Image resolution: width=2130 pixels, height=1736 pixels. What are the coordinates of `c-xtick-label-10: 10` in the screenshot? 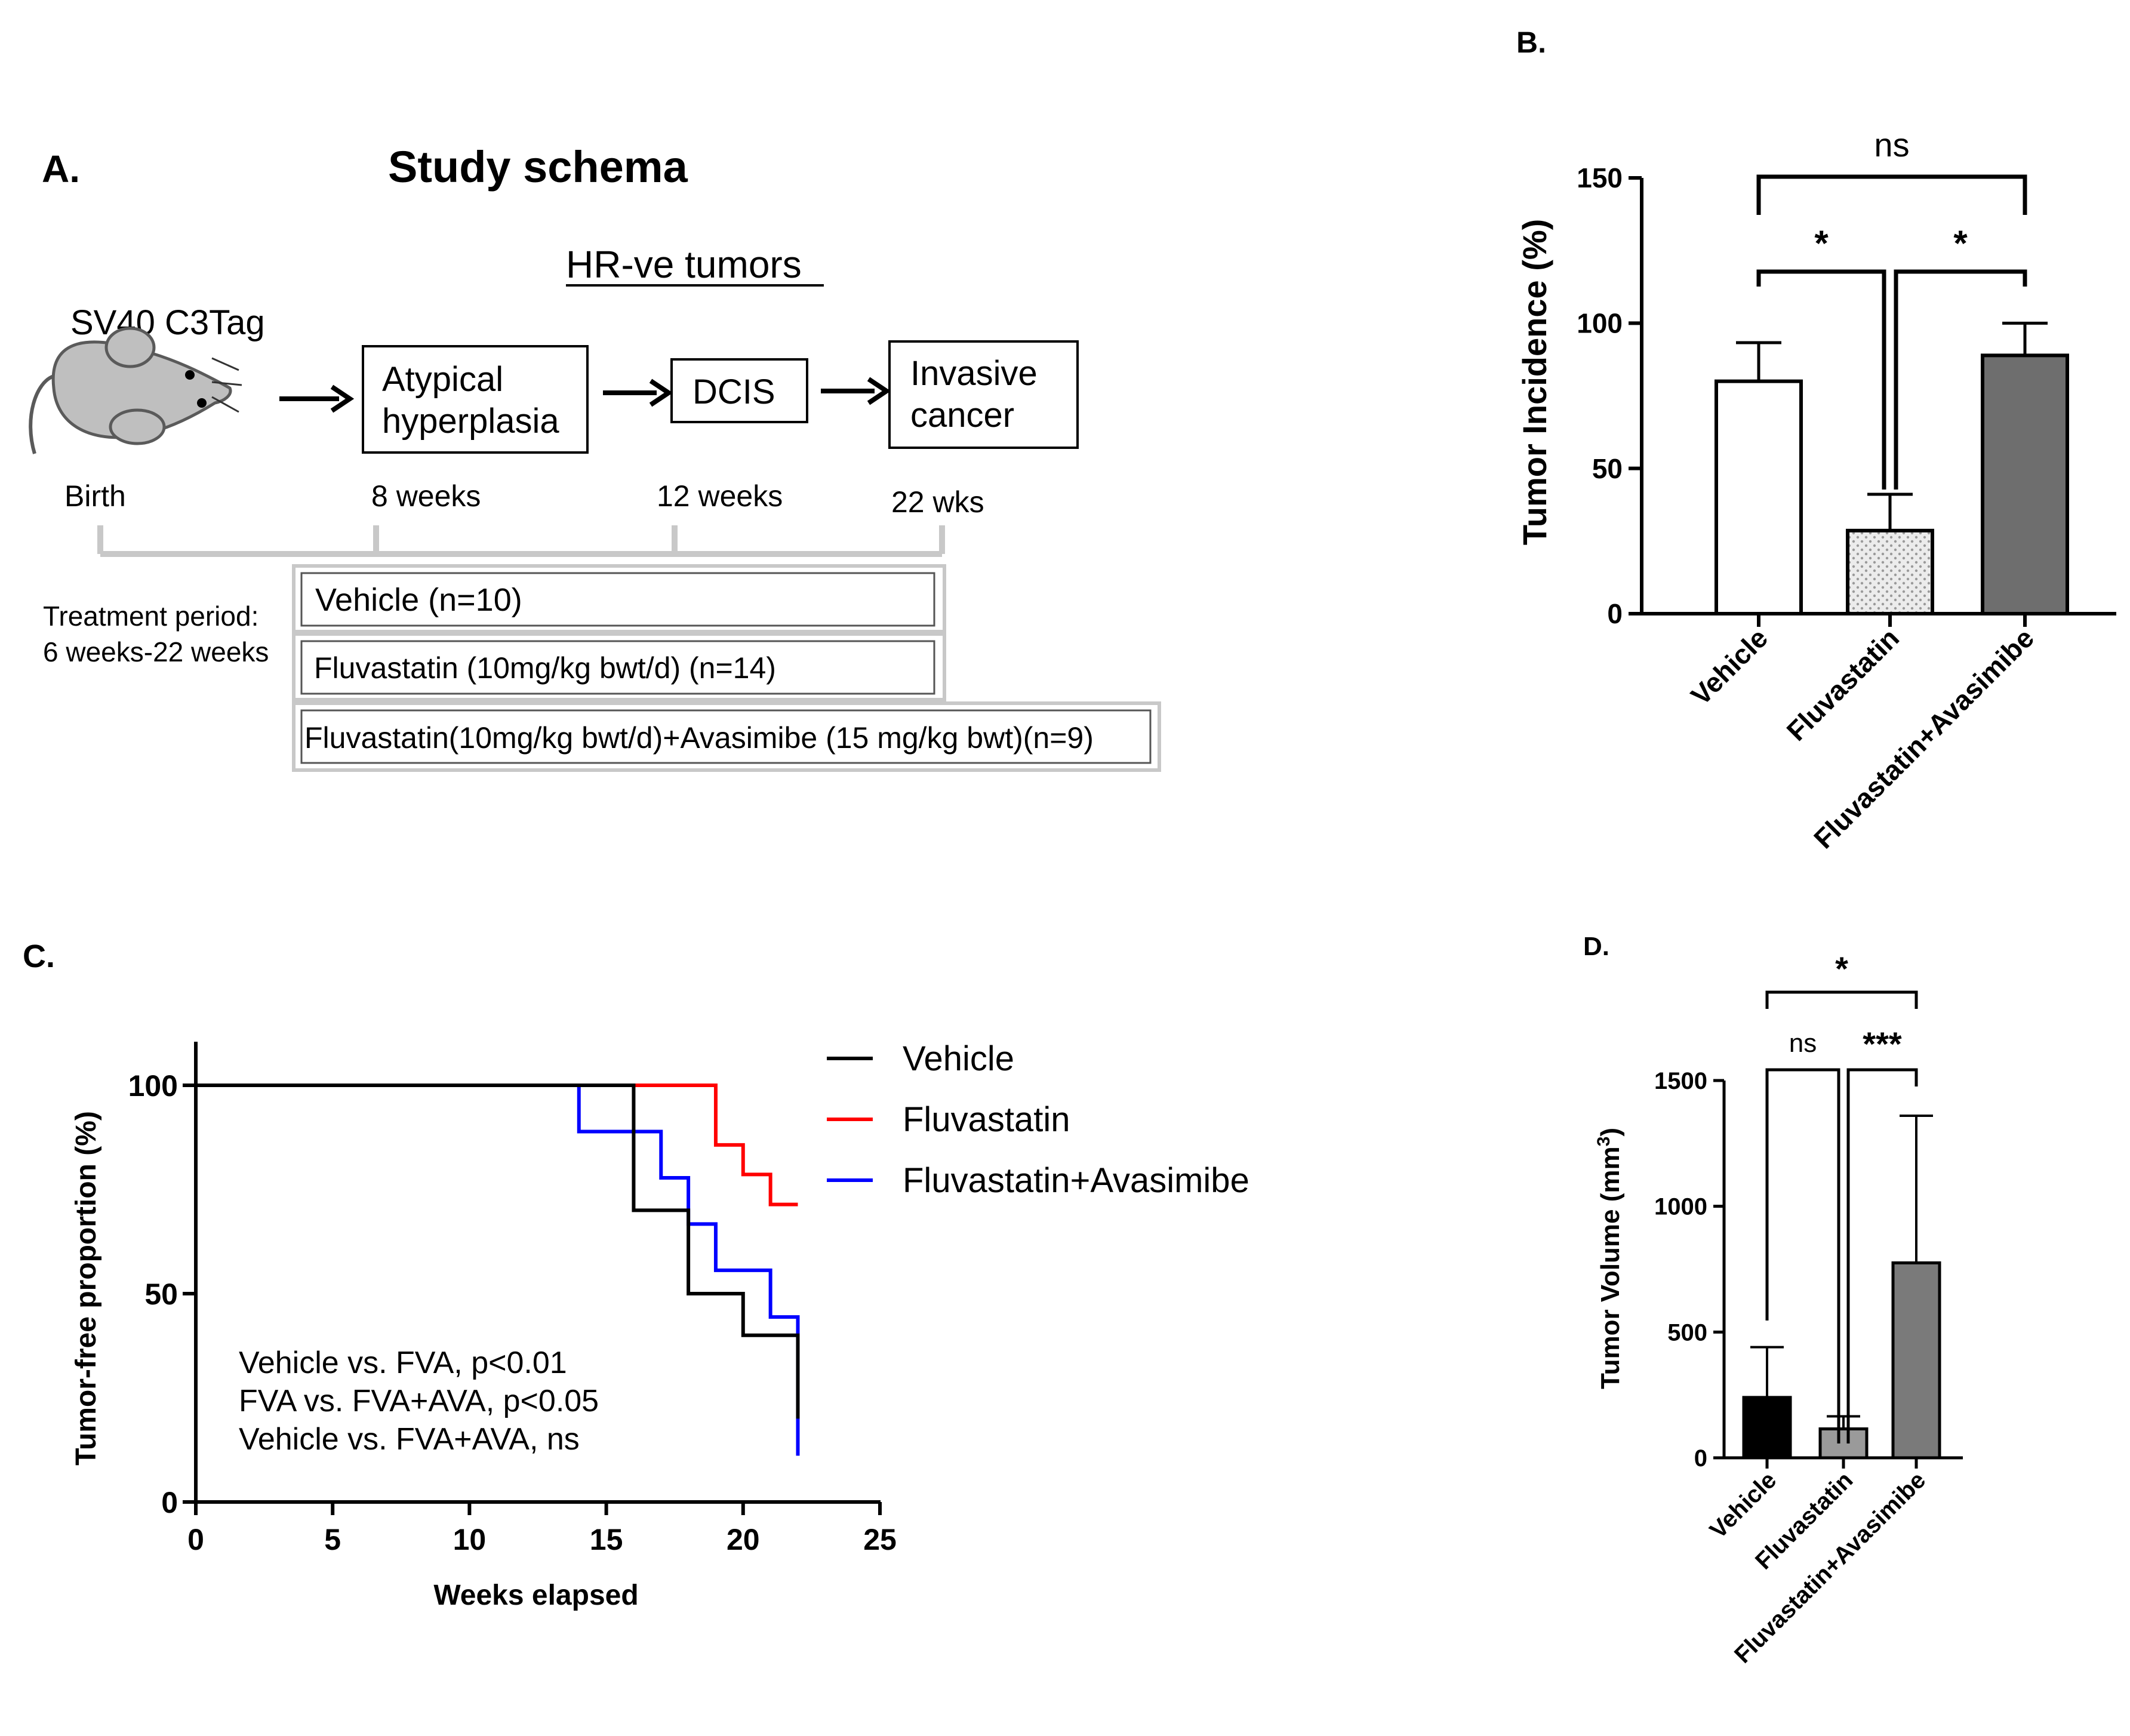 It's located at (470, 1539).